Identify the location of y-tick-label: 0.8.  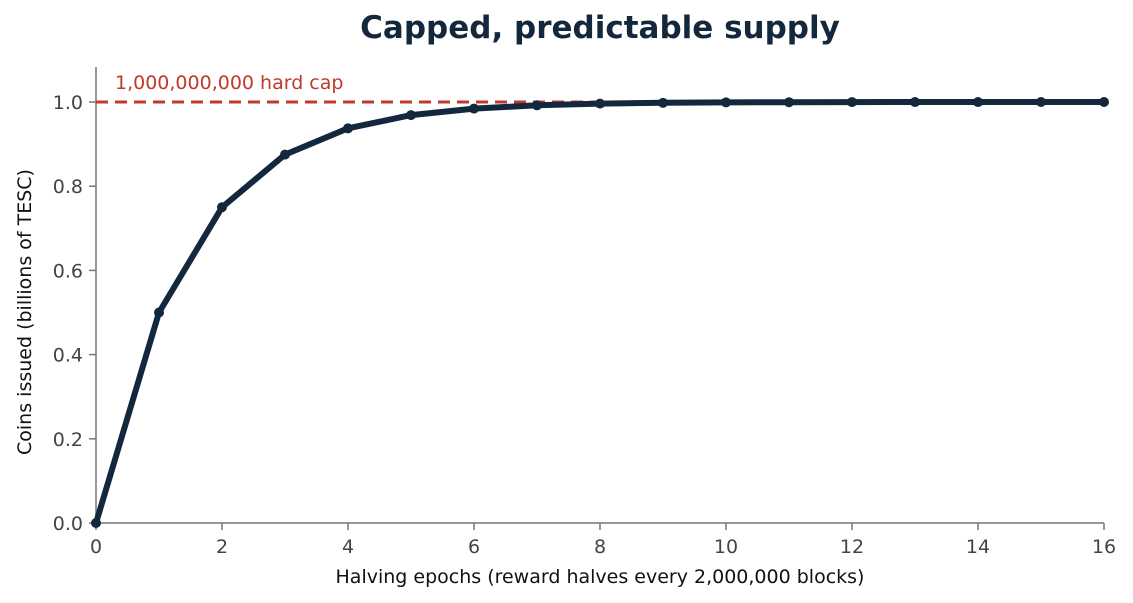
(68, 187).